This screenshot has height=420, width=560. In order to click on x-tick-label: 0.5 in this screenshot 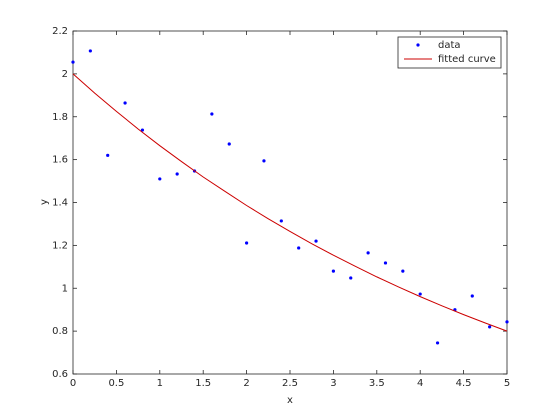, I will do `click(116, 383)`.